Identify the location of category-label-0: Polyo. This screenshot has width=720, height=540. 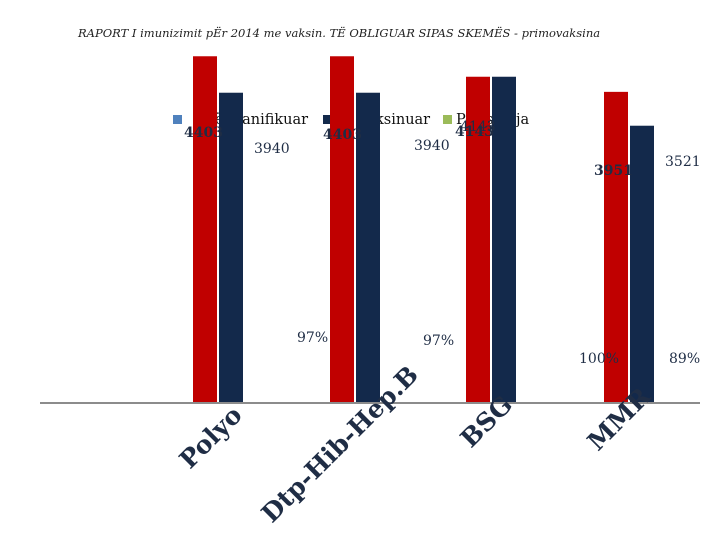
(211, 437).